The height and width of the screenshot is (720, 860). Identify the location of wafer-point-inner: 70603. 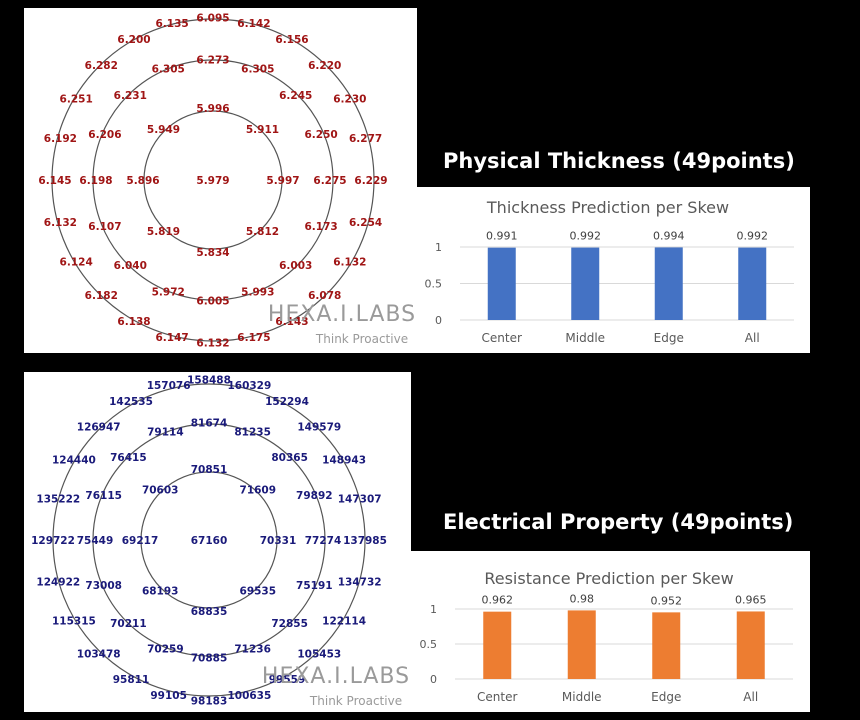
(160, 491).